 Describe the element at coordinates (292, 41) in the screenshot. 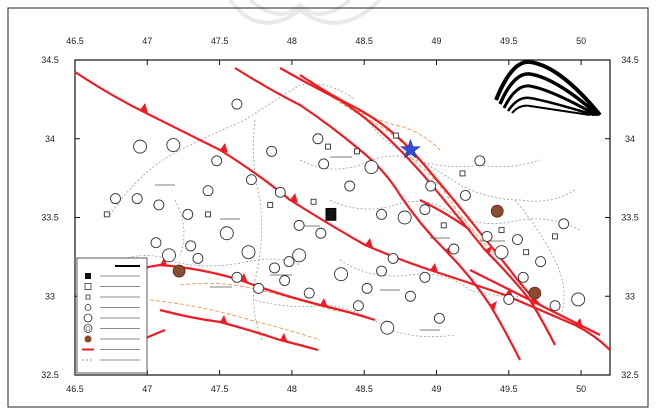

I see `top-lon-label: 48` at that location.